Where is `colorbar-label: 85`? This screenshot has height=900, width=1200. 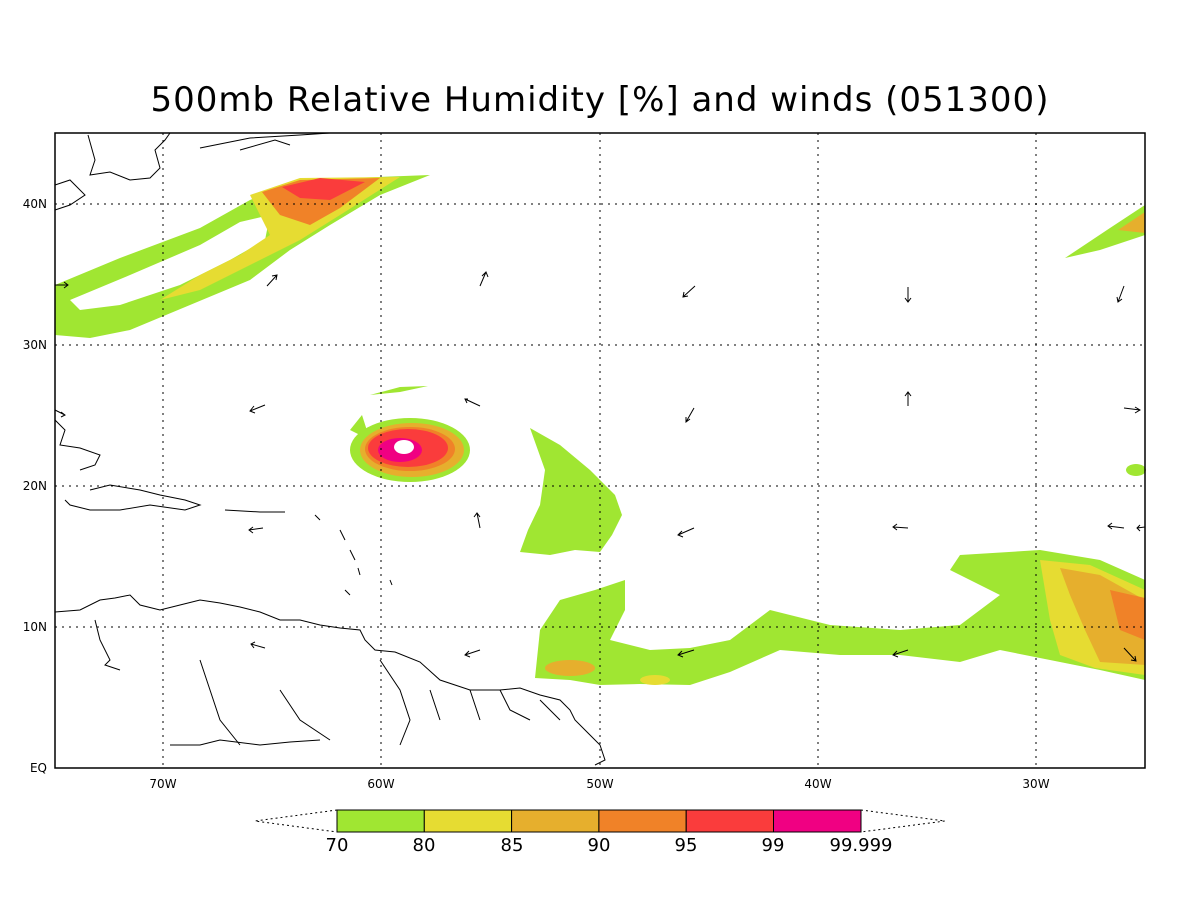
colorbar-label: 85 is located at coordinates (512, 845).